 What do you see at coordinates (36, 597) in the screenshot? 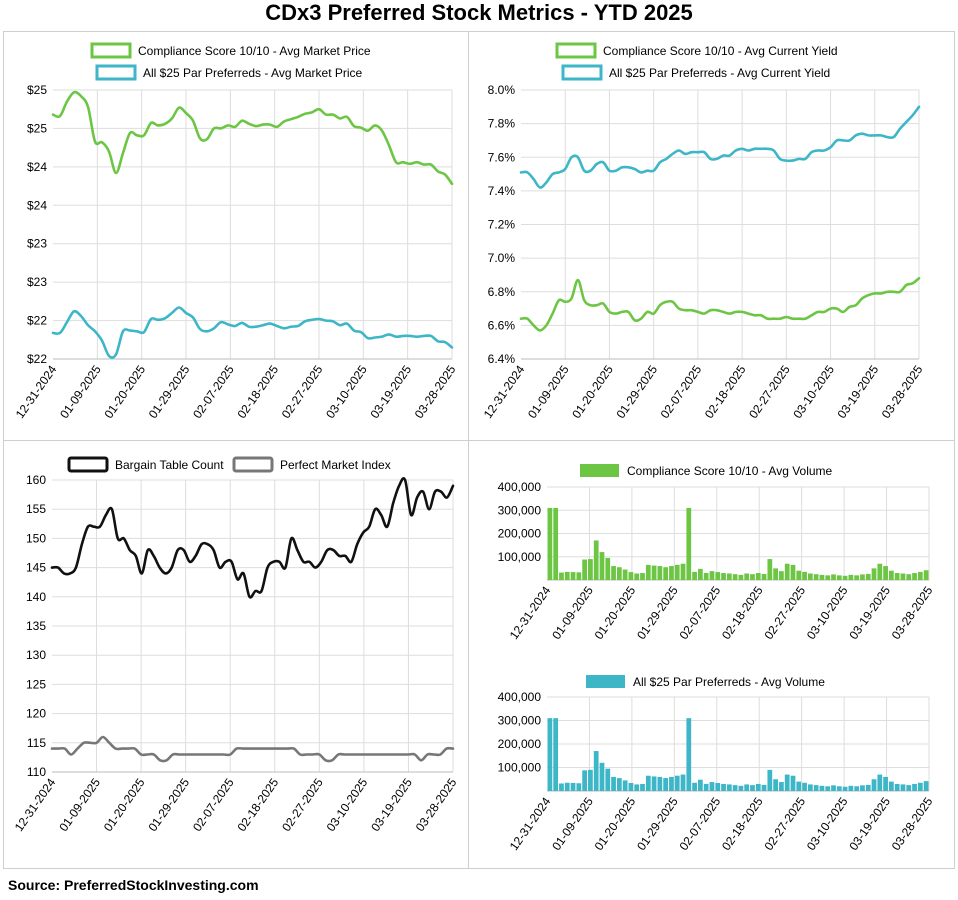
I see `y-tick-label: 140` at bounding box center [36, 597].